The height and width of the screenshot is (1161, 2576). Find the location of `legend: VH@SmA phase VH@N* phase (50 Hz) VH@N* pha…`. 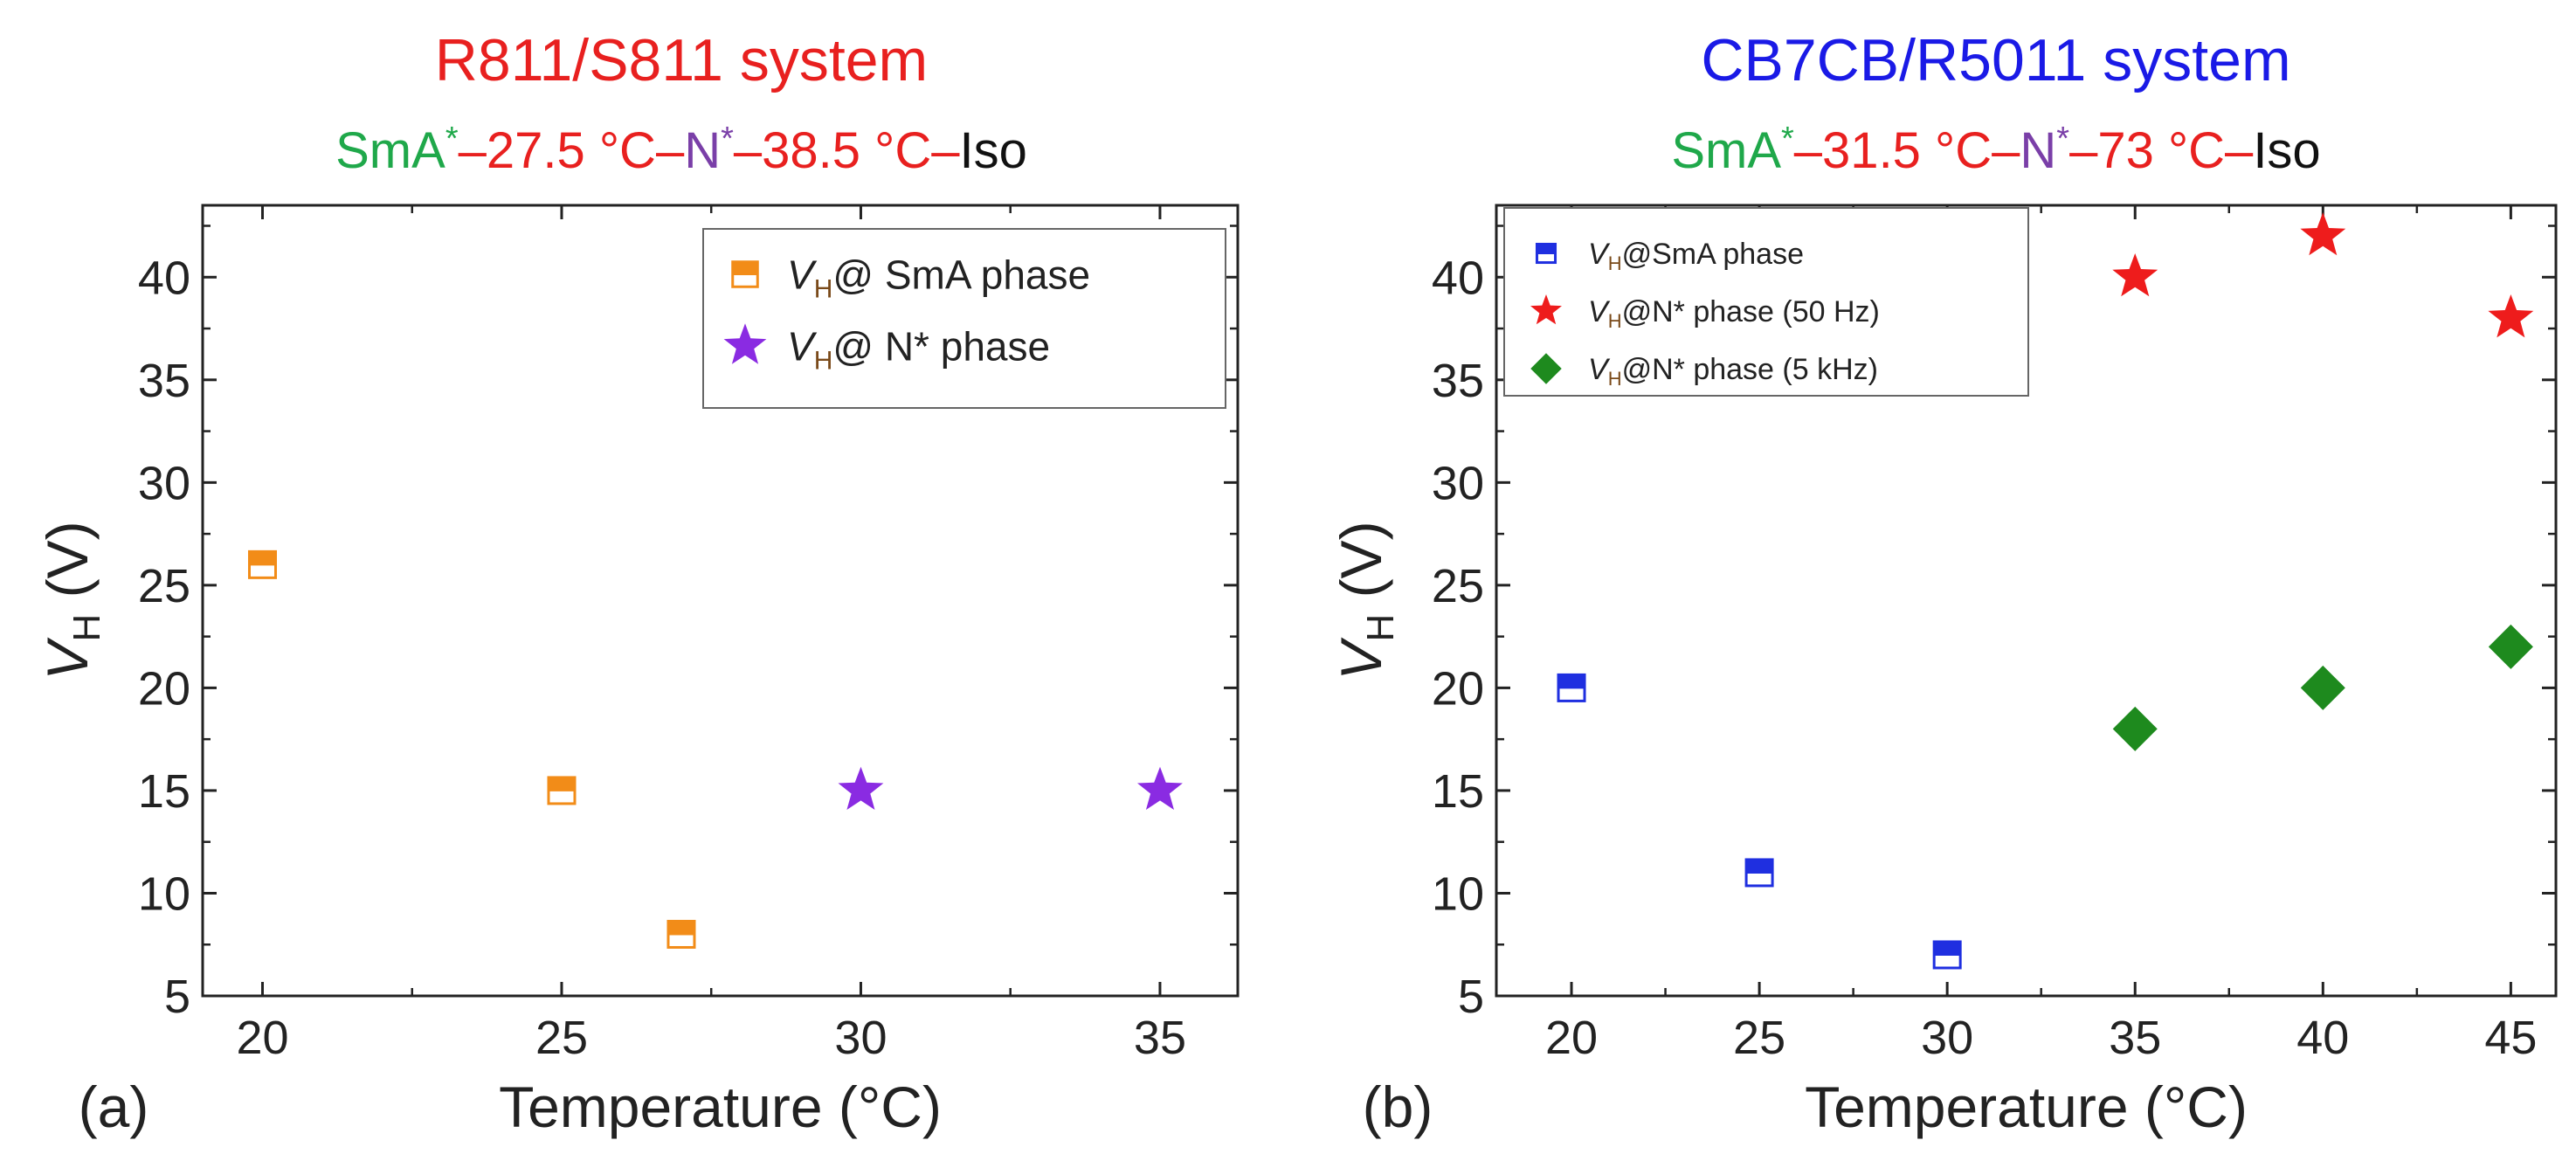

legend: VH@SmA phase VH@N* phase (50 Hz) VH@N* pha… is located at coordinates (1766, 302).